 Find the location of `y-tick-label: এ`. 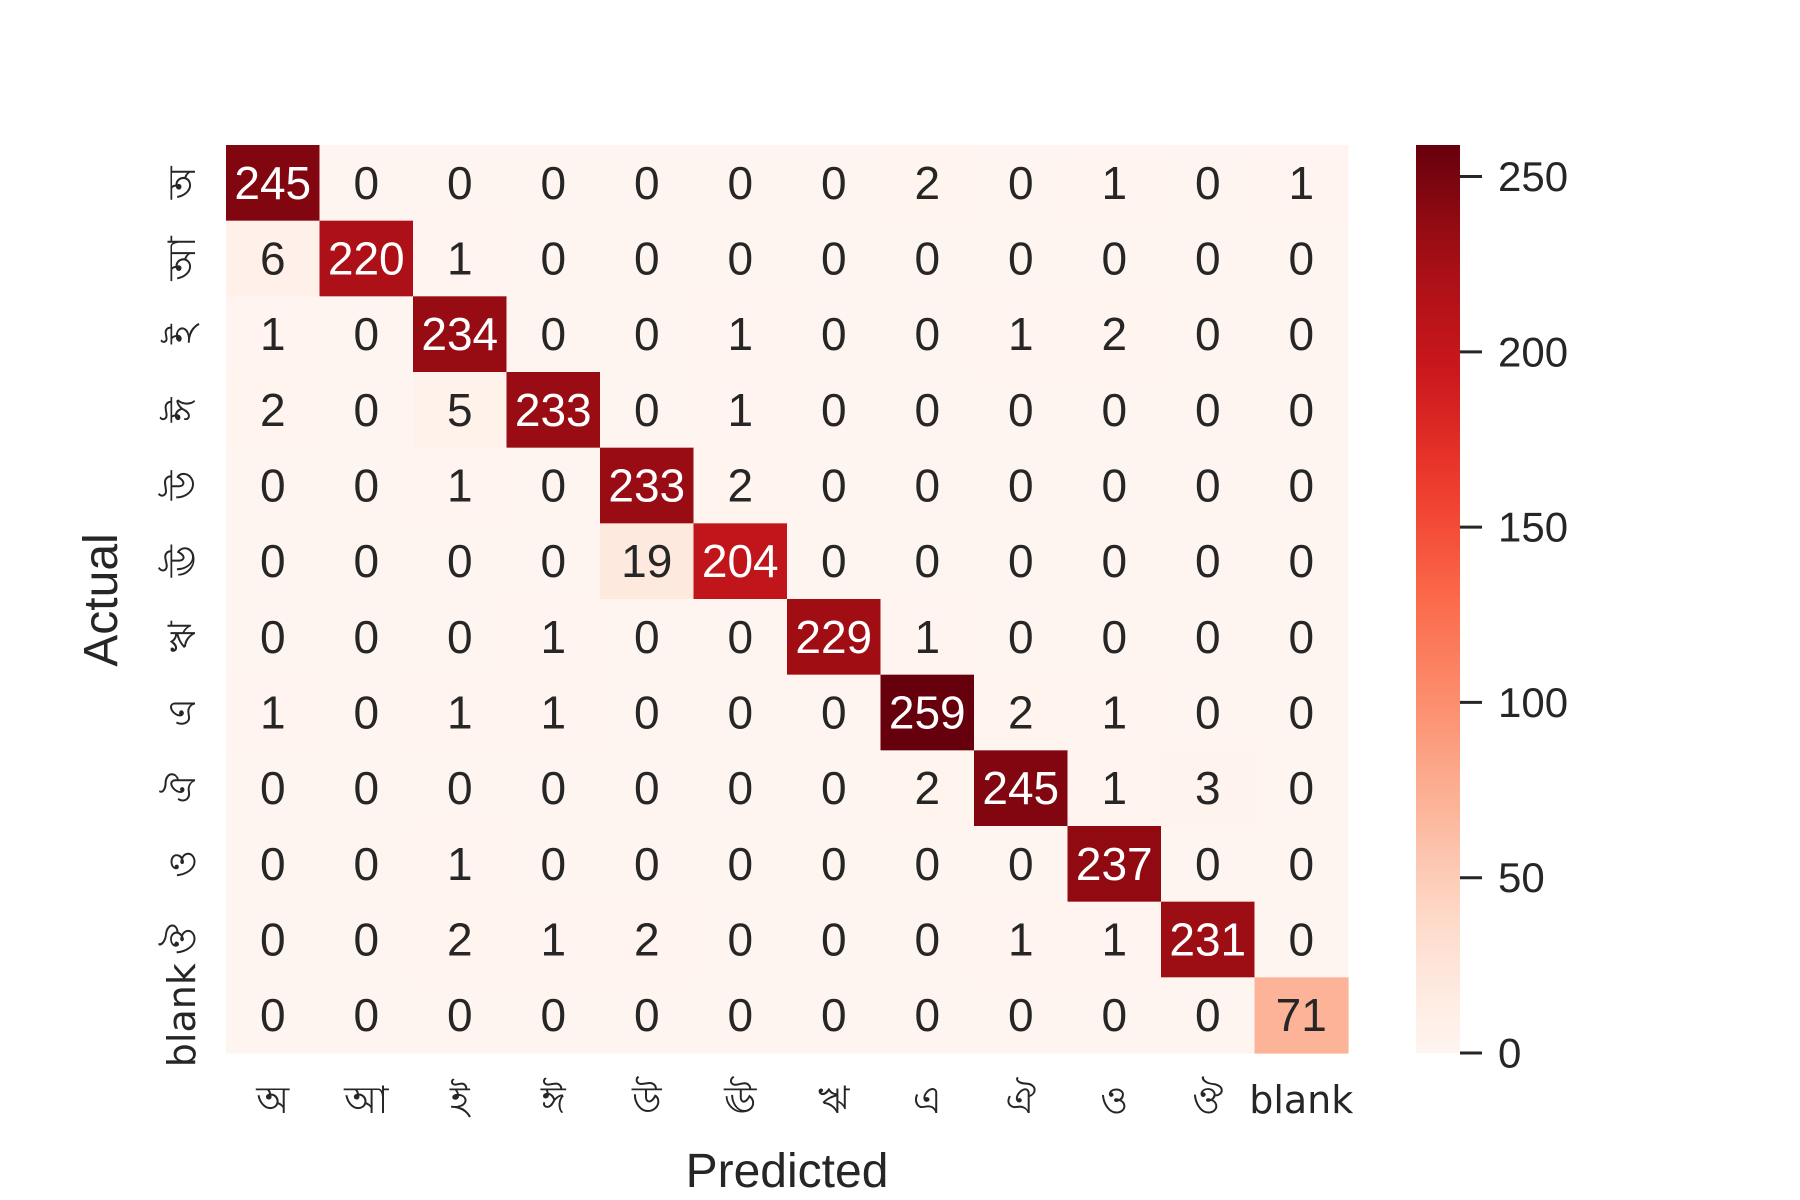

y-tick-label: এ is located at coordinates (182, 712).